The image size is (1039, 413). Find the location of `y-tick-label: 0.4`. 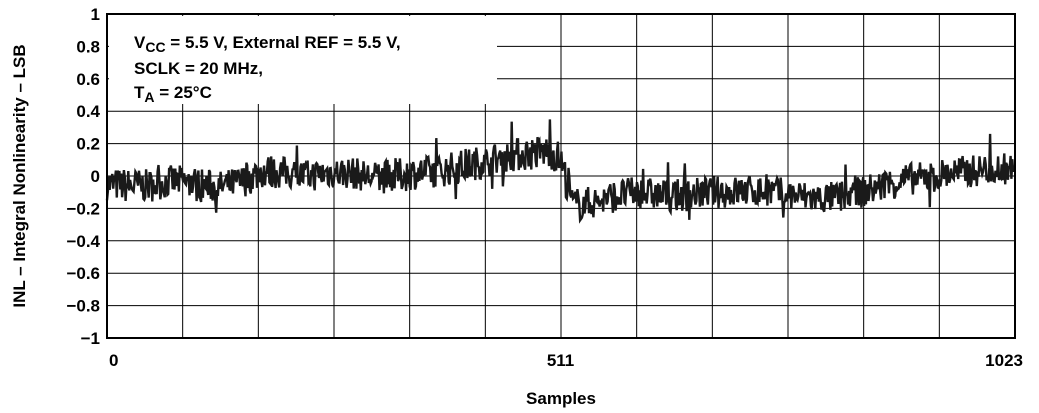

y-tick-label: 0.4 is located at coordinates (88, 111).